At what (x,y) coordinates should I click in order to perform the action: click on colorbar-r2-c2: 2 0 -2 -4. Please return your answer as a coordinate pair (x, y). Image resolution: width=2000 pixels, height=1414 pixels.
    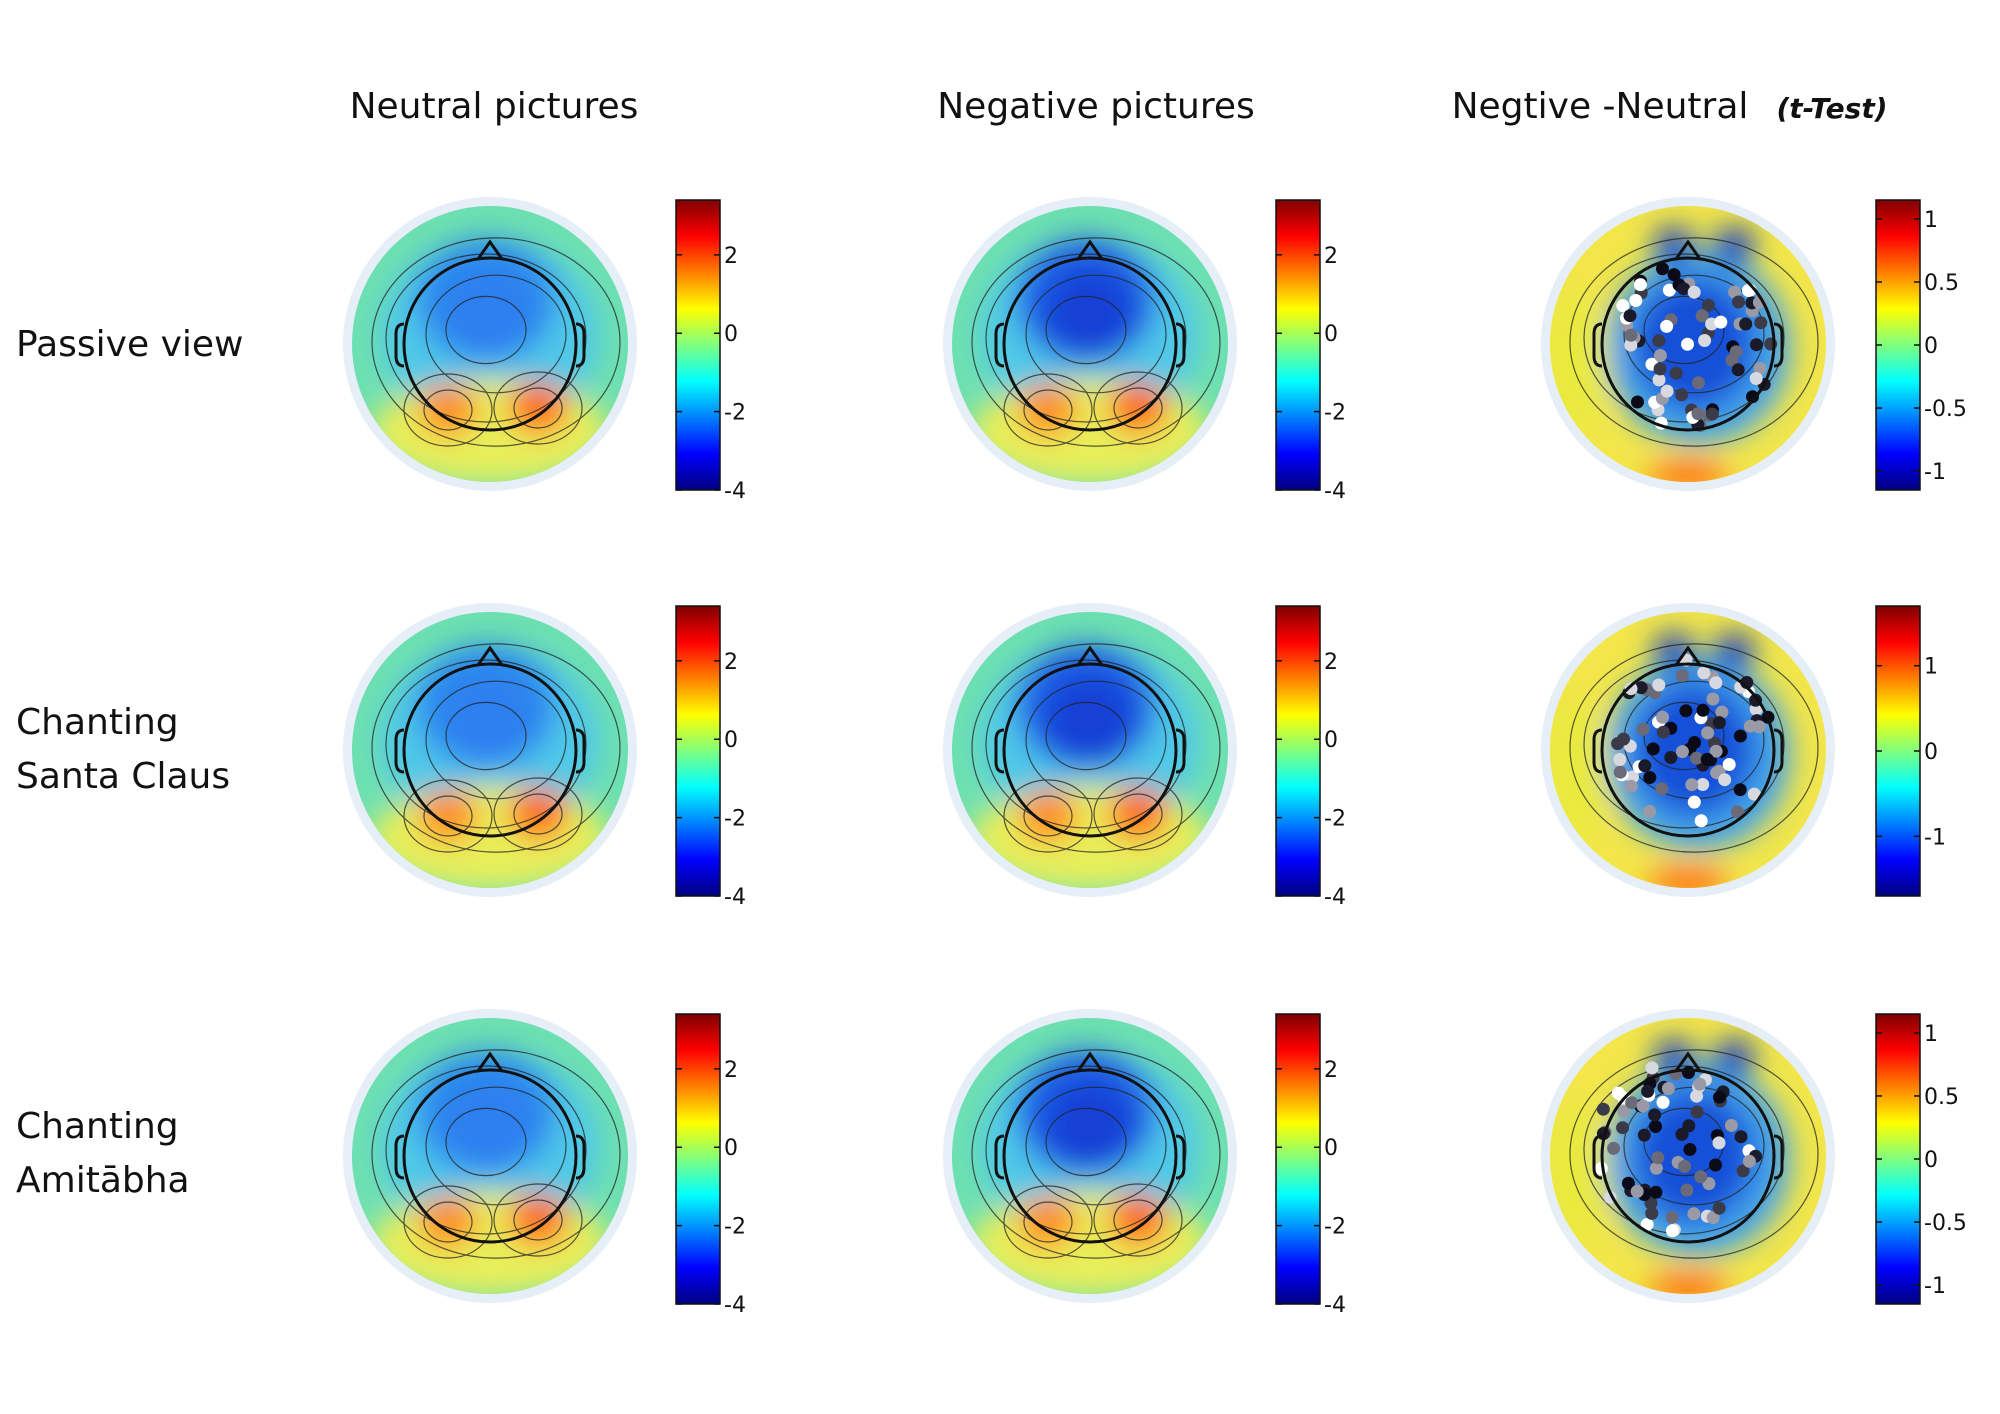
    Looking at the image, I should click on (1310, 757).